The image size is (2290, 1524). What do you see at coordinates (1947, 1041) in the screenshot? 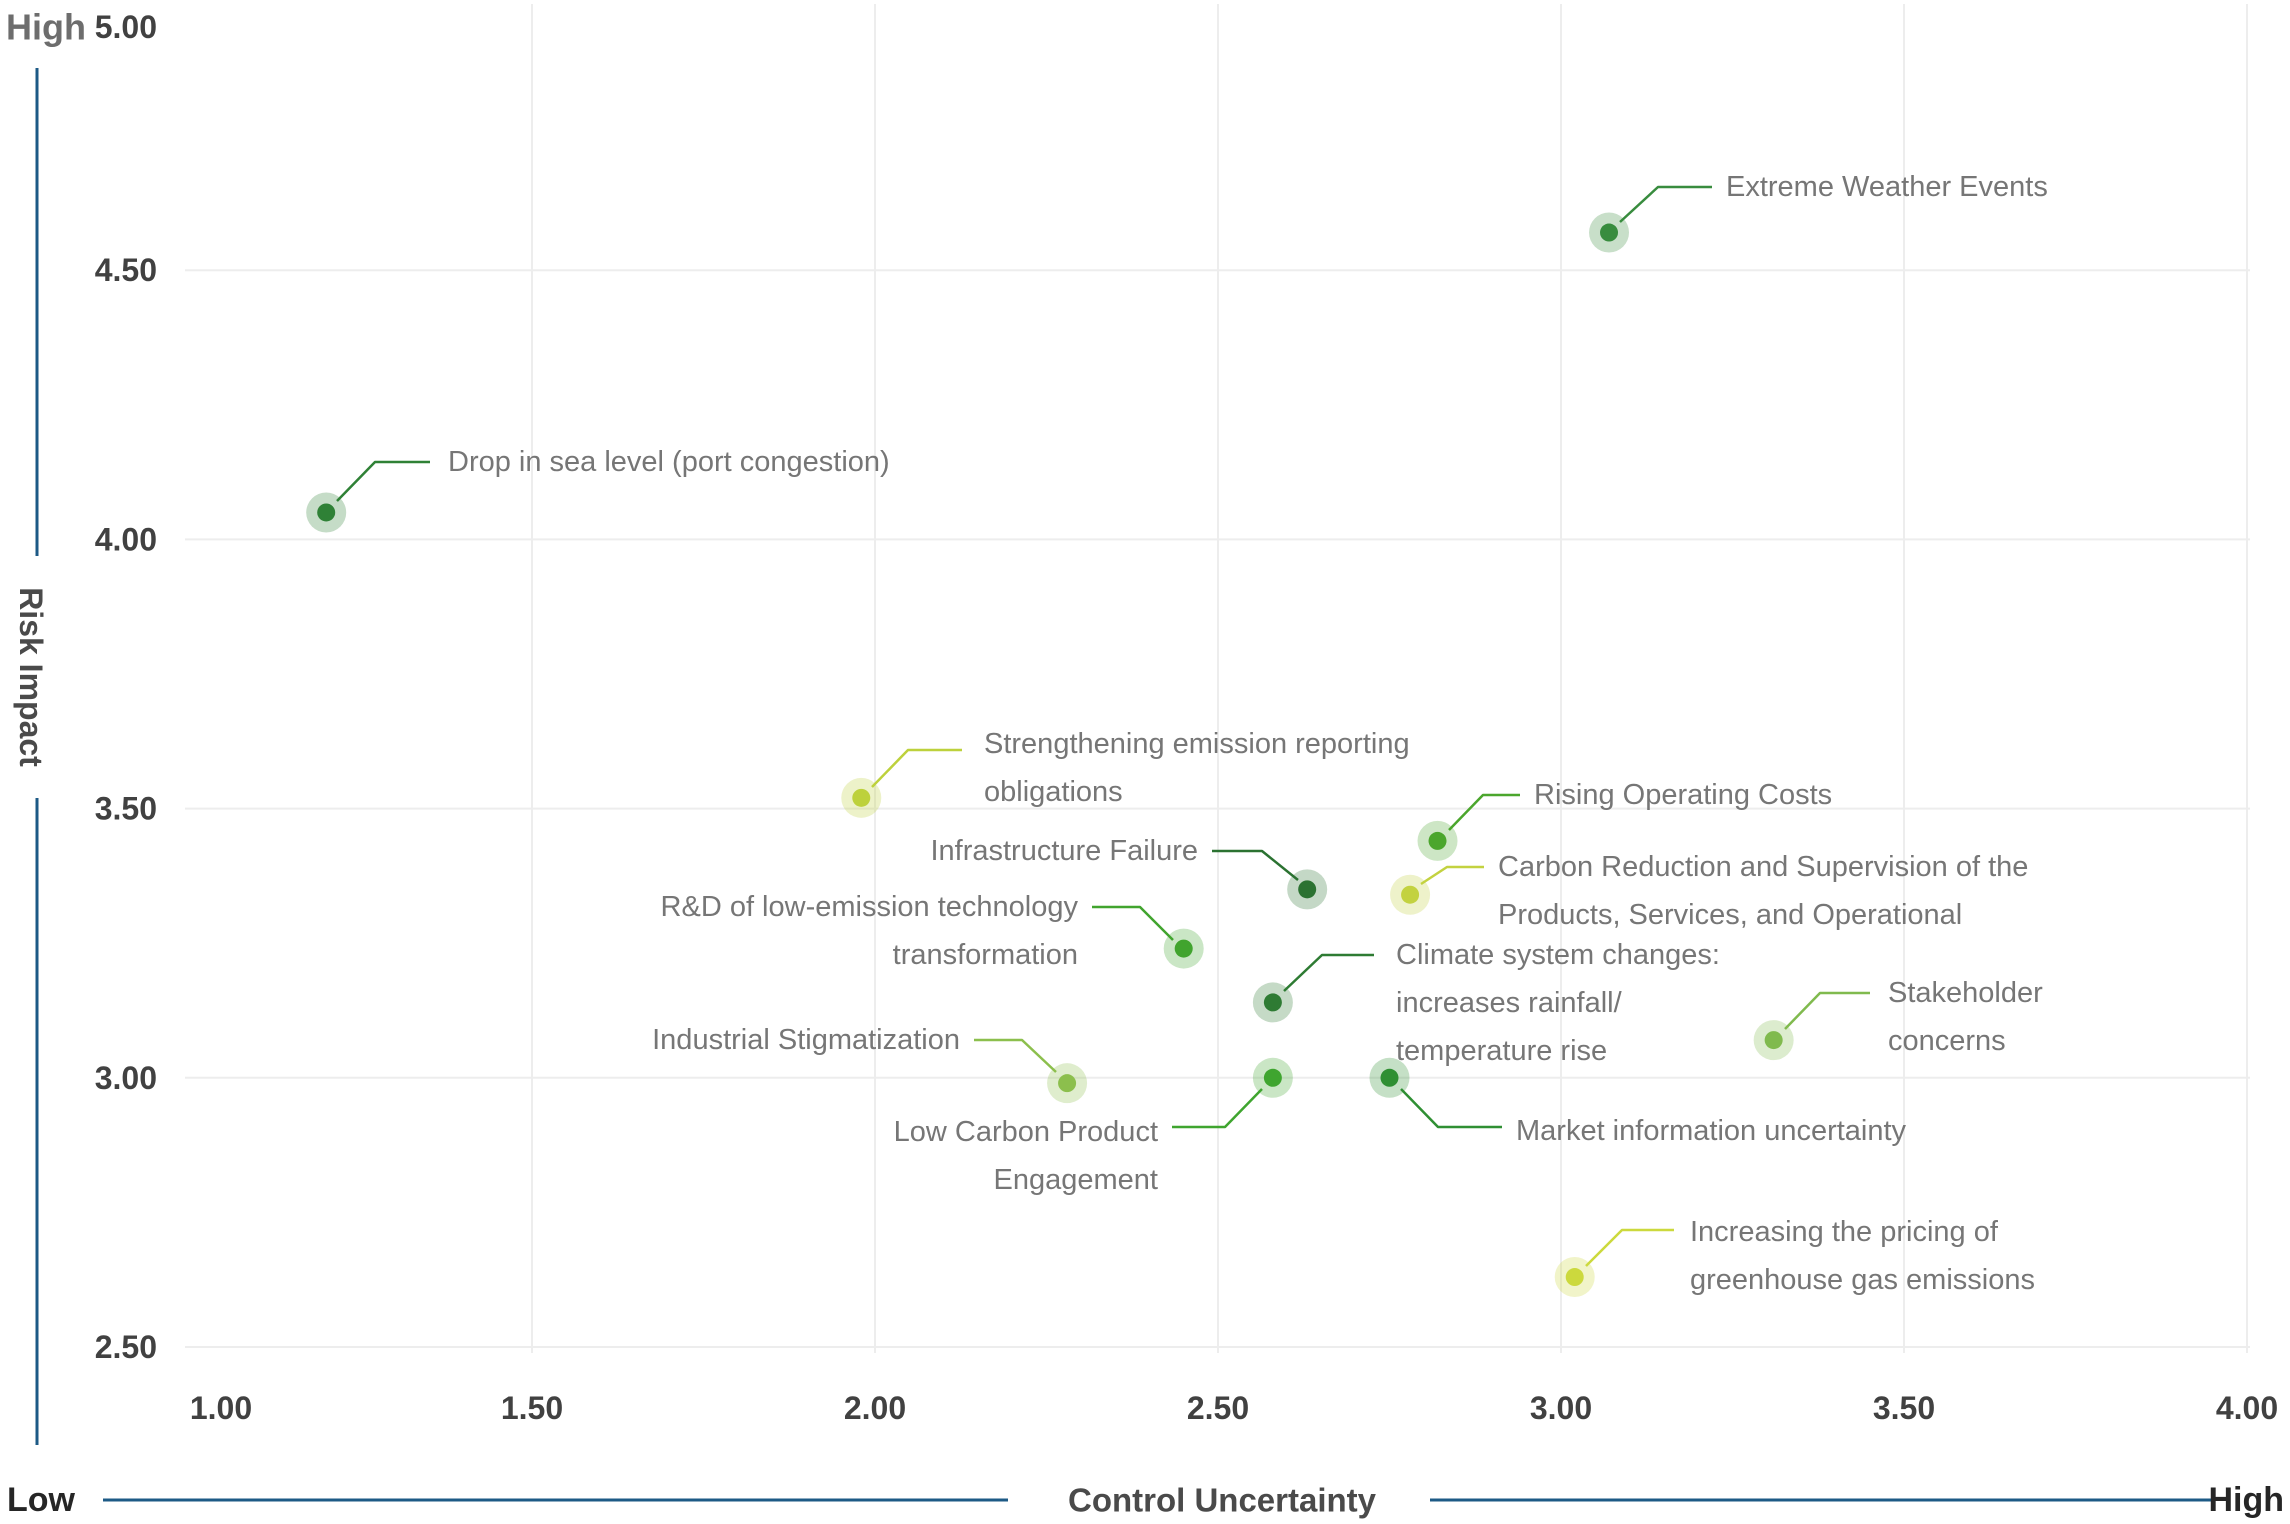
I see `point-label: concerns` at bounding box center [1947, 1041].